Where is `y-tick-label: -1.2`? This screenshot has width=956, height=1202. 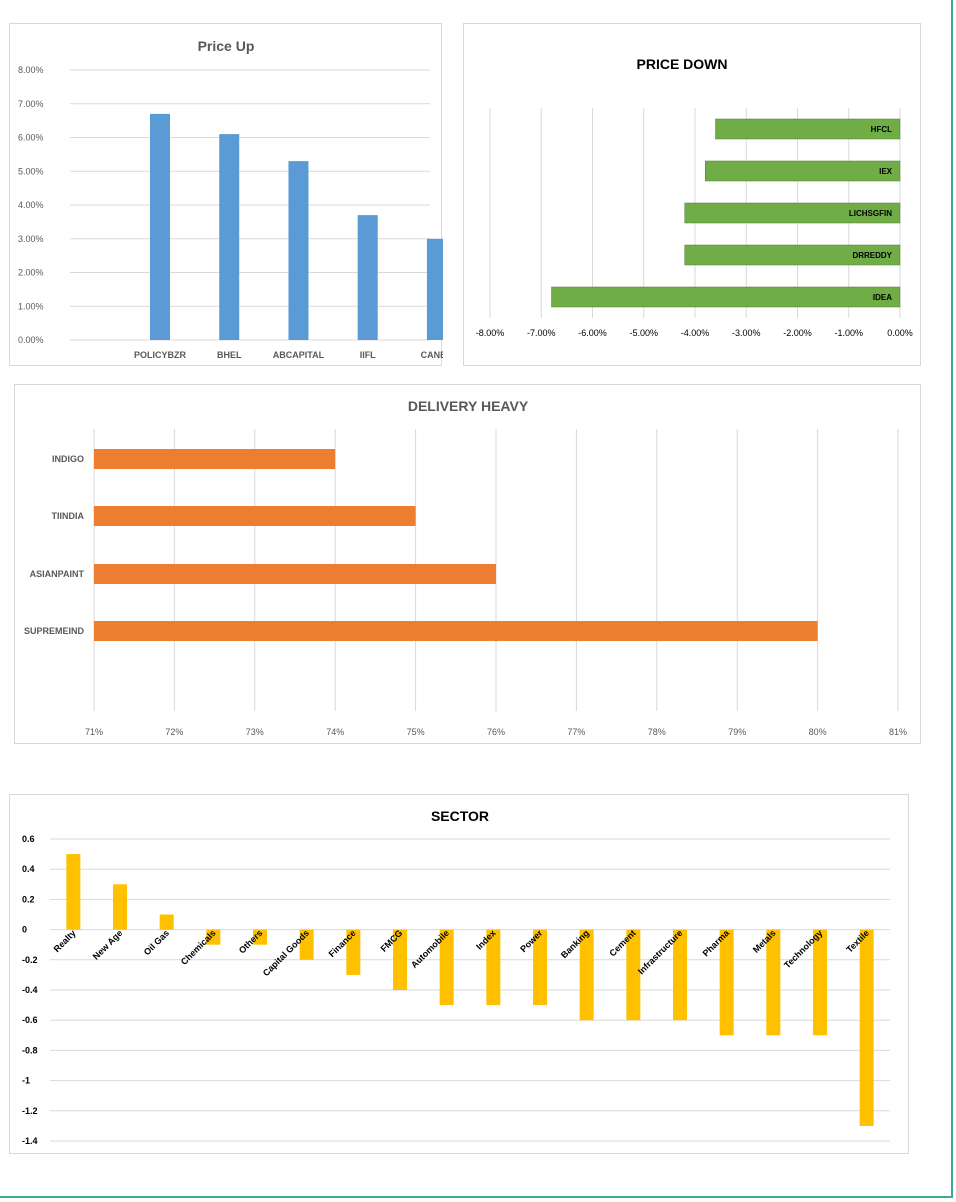
y-tick-label: -1.2 is located at coordinates (30, 1111).